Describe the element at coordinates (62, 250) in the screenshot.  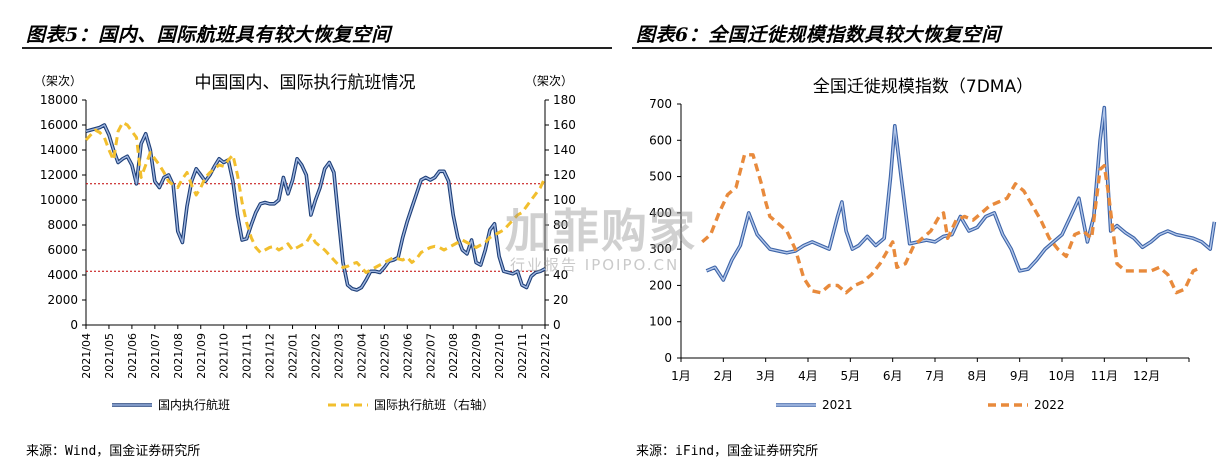
I see `left-y-tick-label: 6000` at that location.